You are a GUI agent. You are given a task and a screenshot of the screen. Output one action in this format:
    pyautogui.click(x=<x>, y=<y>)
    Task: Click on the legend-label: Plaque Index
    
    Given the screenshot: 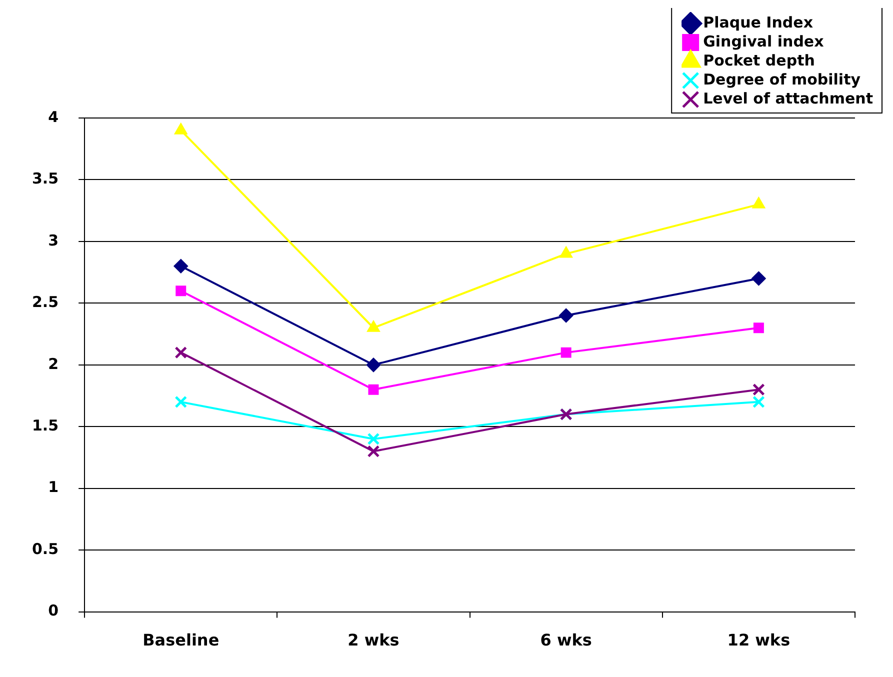 What is the action you would take?
    pyautogui.click(x=758, y=22)
    